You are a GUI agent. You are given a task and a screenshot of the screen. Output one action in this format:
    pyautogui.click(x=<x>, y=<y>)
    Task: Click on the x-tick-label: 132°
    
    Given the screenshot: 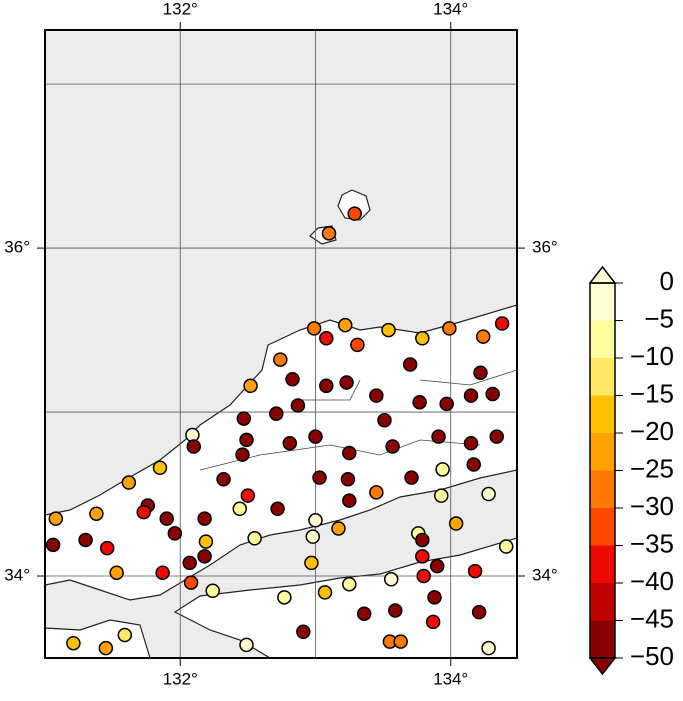 What is the action you would take?
    pyautogui.click(x=180, y=678)
    